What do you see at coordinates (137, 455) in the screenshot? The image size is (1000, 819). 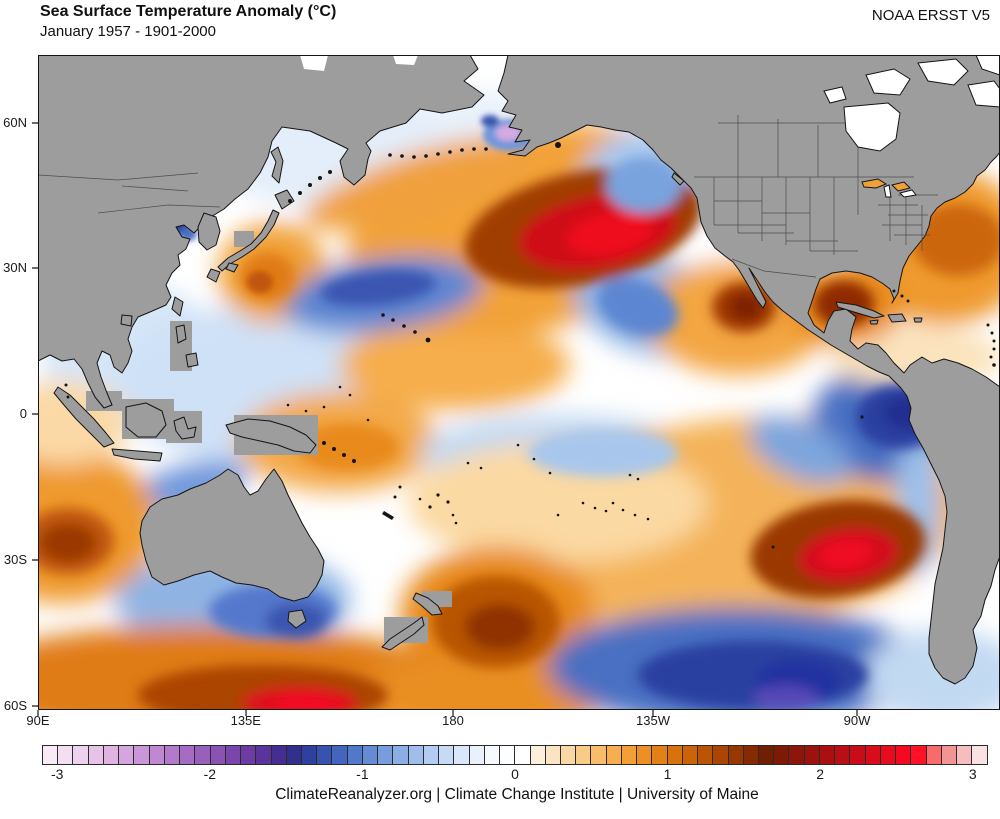 I see `landmass-java` at bounding box center [137, 455].